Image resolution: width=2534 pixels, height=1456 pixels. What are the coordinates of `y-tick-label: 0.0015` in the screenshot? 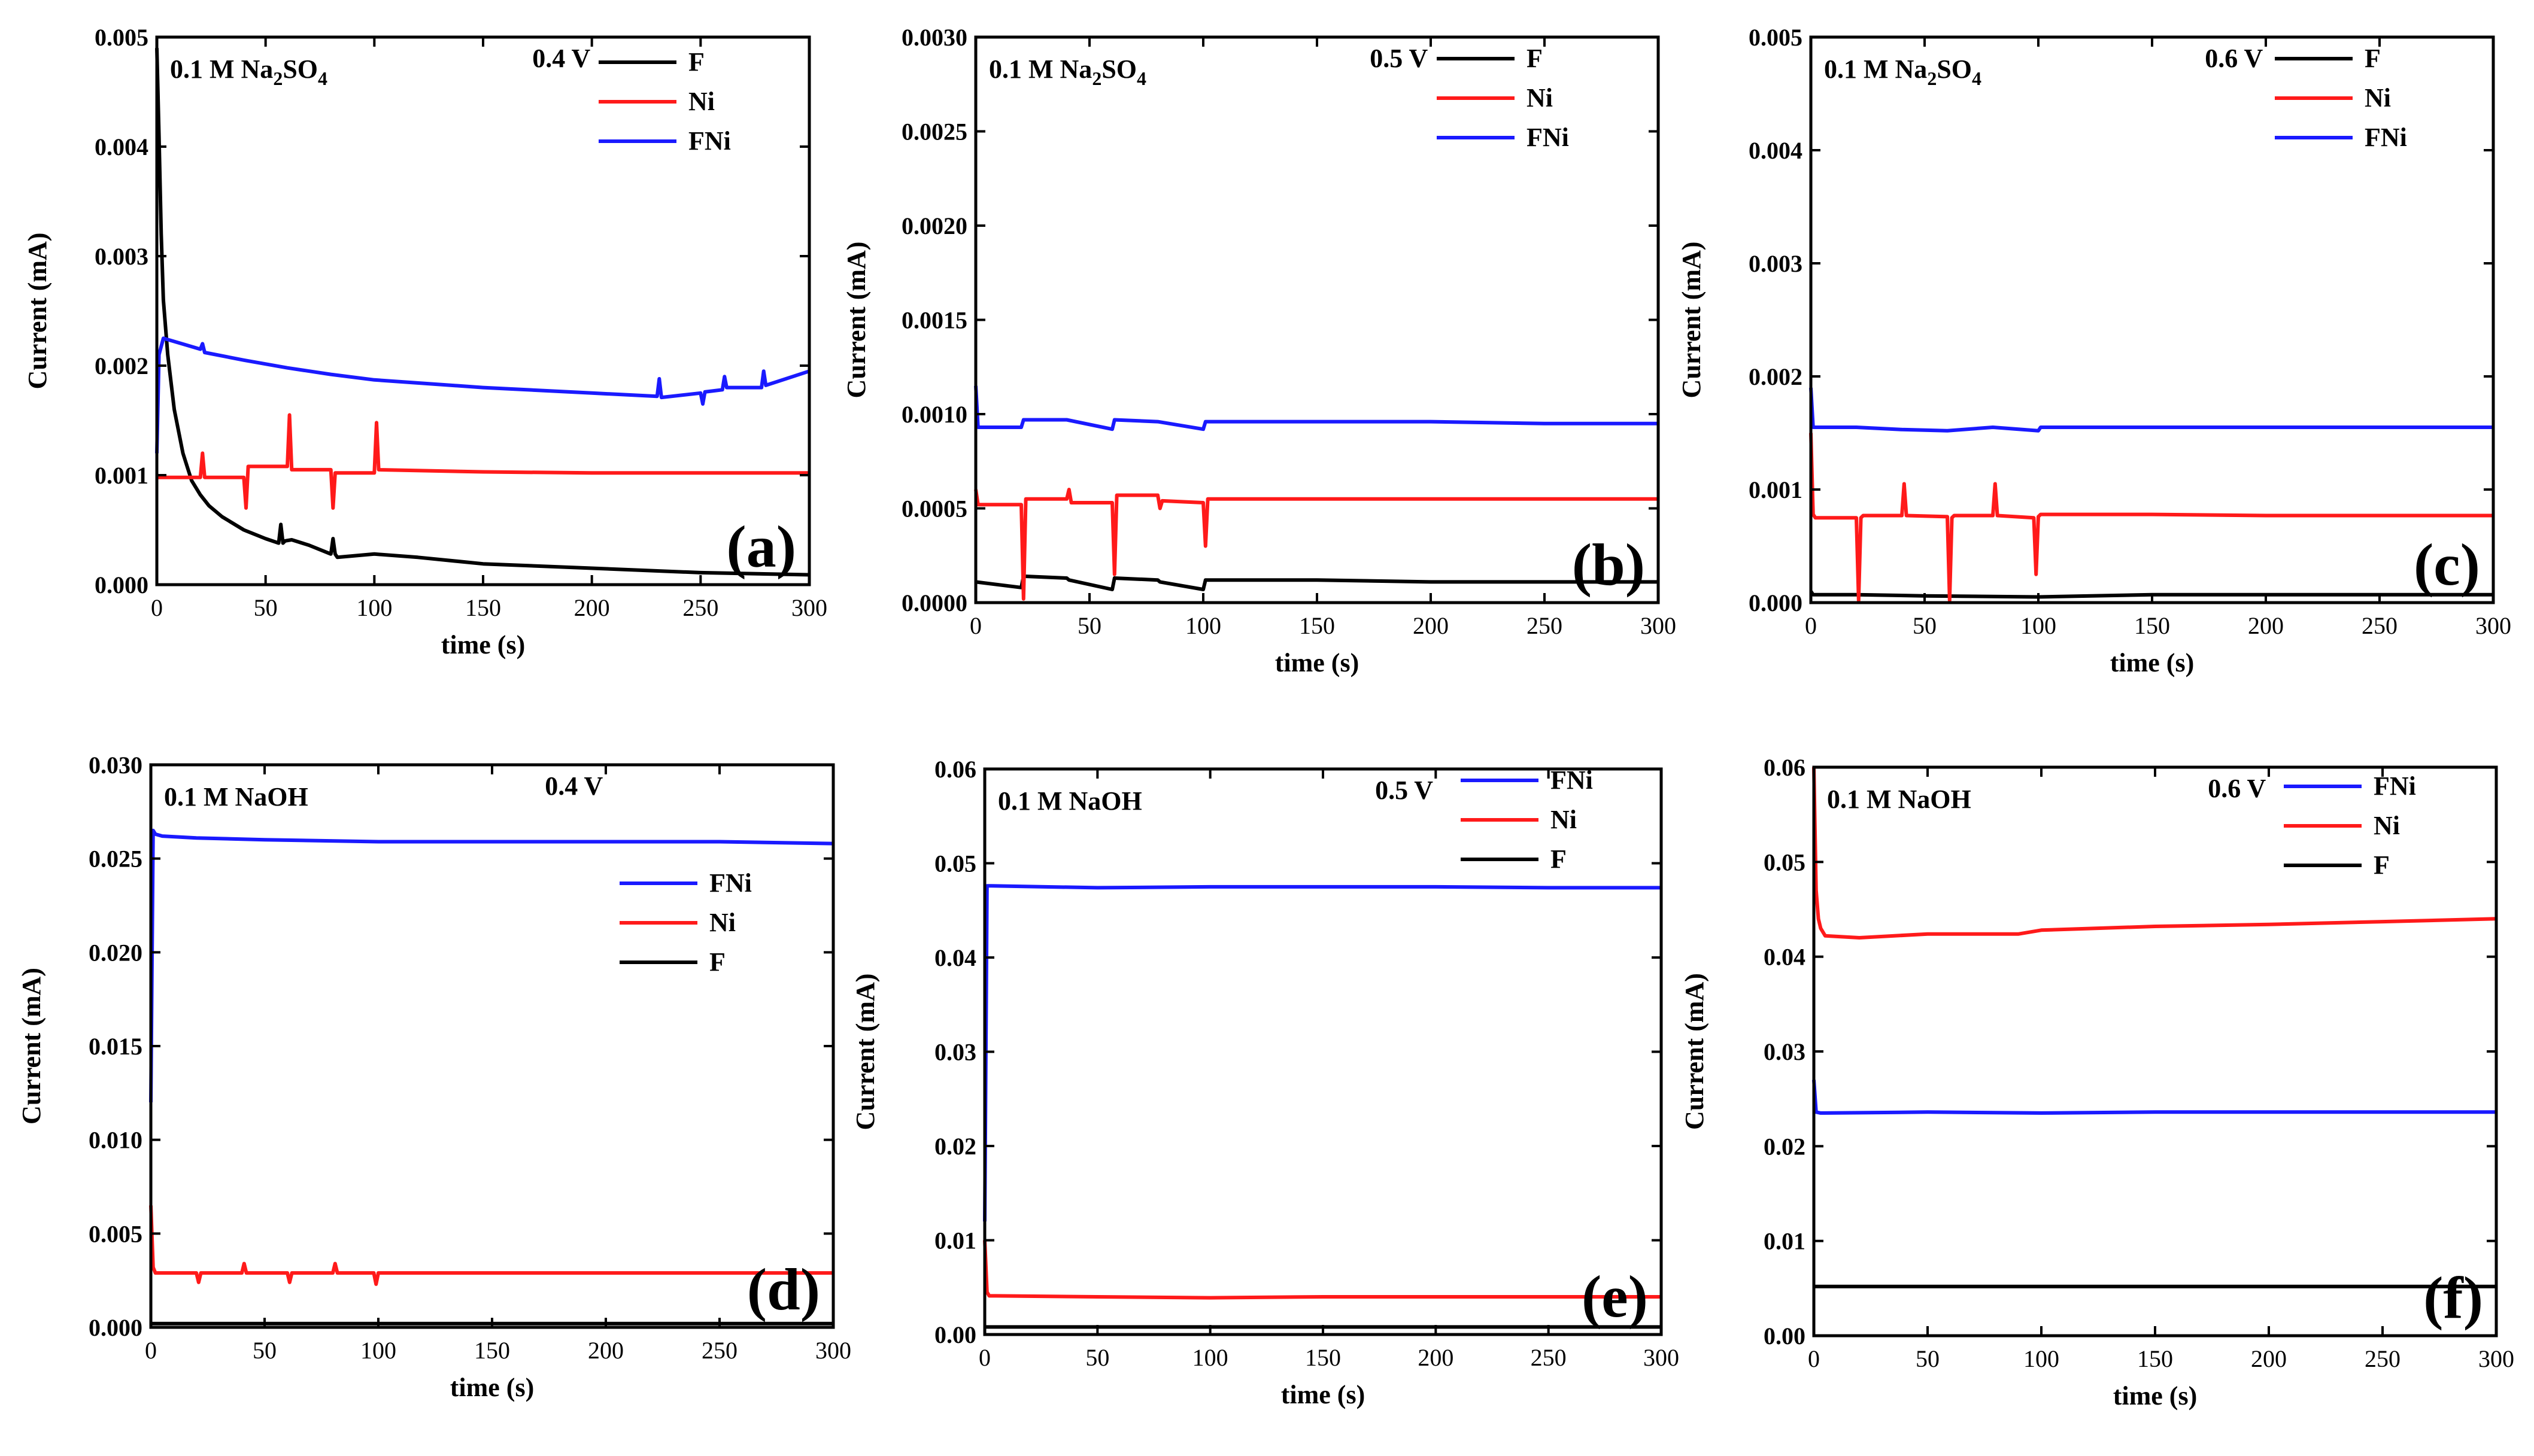 It's located at (935, 320).